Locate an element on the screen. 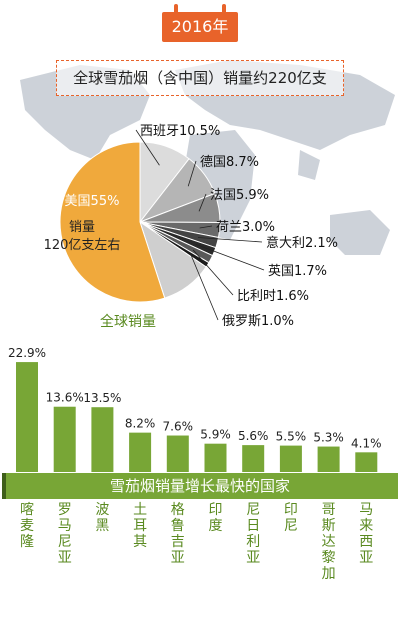  bar-value-label: 4.1% is located at coordinates (366, 443).